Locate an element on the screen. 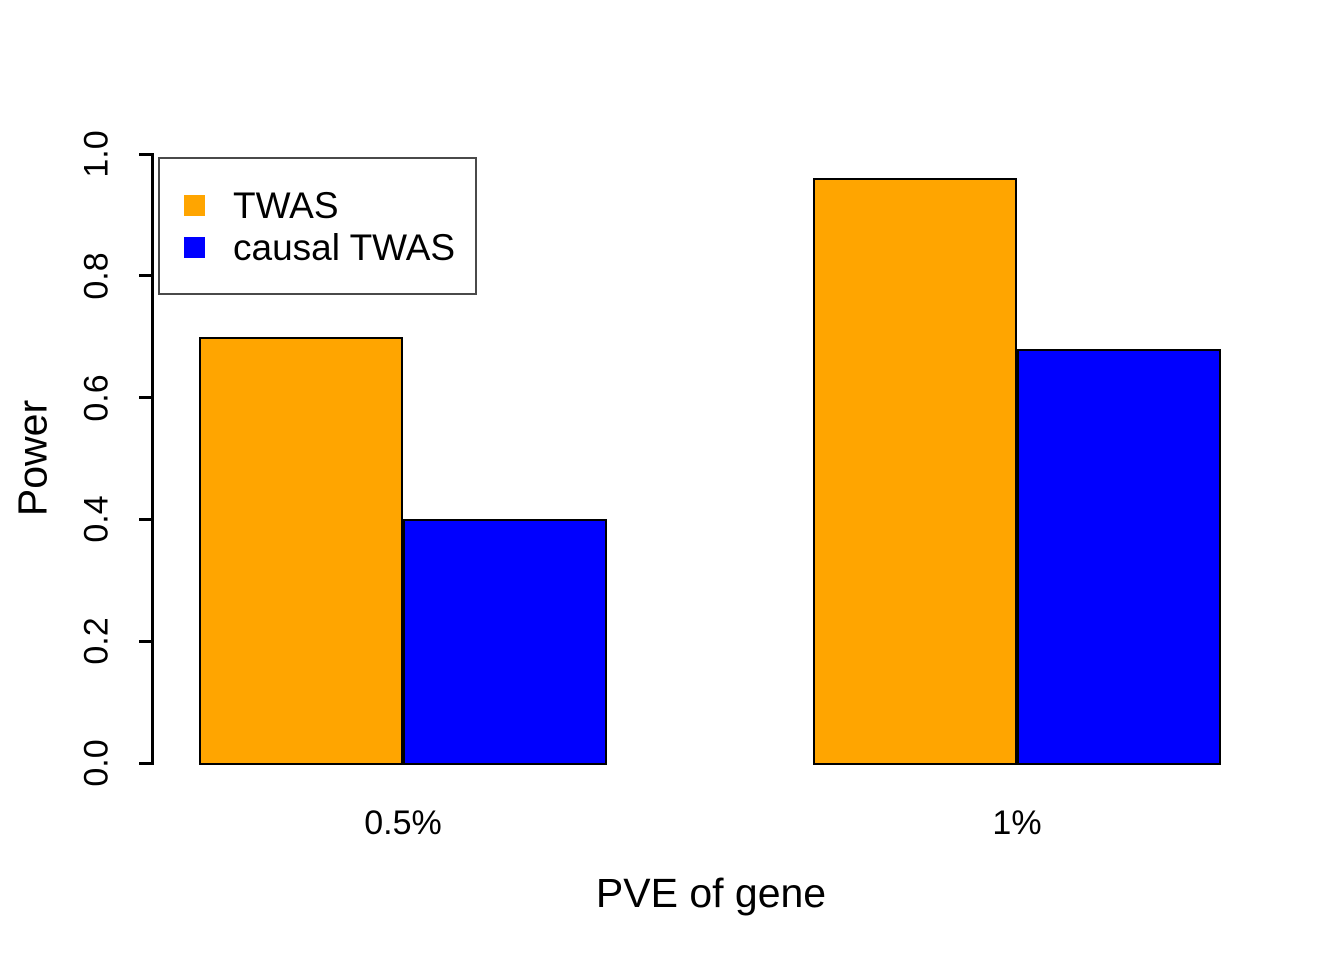  legend-label-causal-twas: causal TWAS is located at coordinates (344, 247).